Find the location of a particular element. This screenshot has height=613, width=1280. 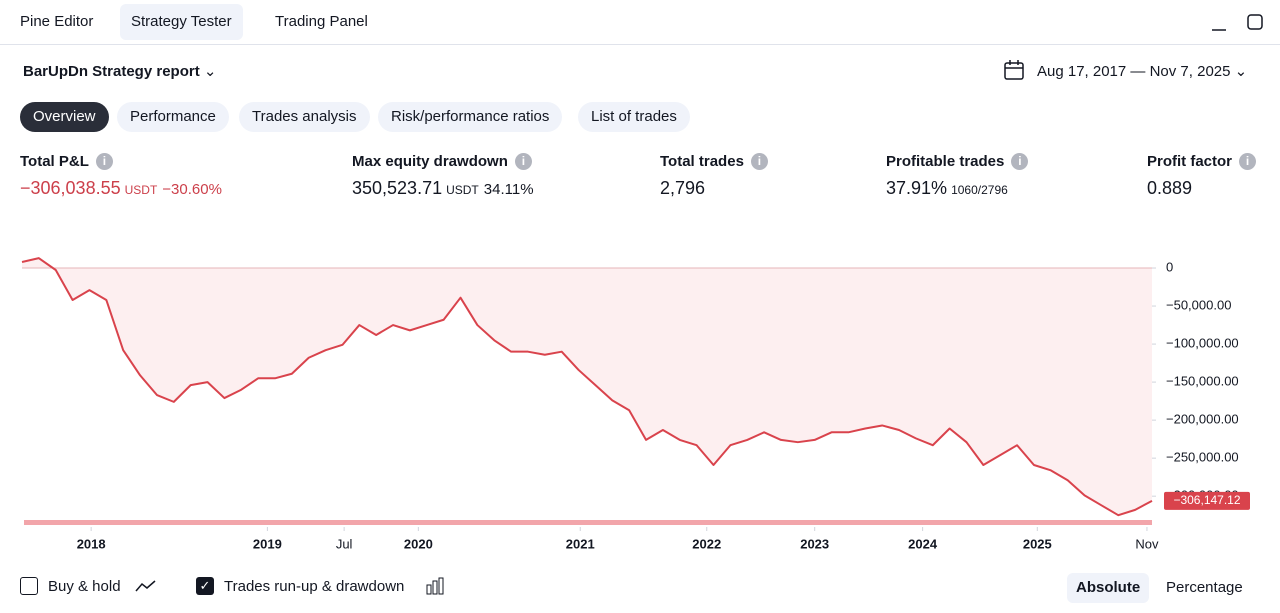

drawdown-band is located at coordinates (588, 522).